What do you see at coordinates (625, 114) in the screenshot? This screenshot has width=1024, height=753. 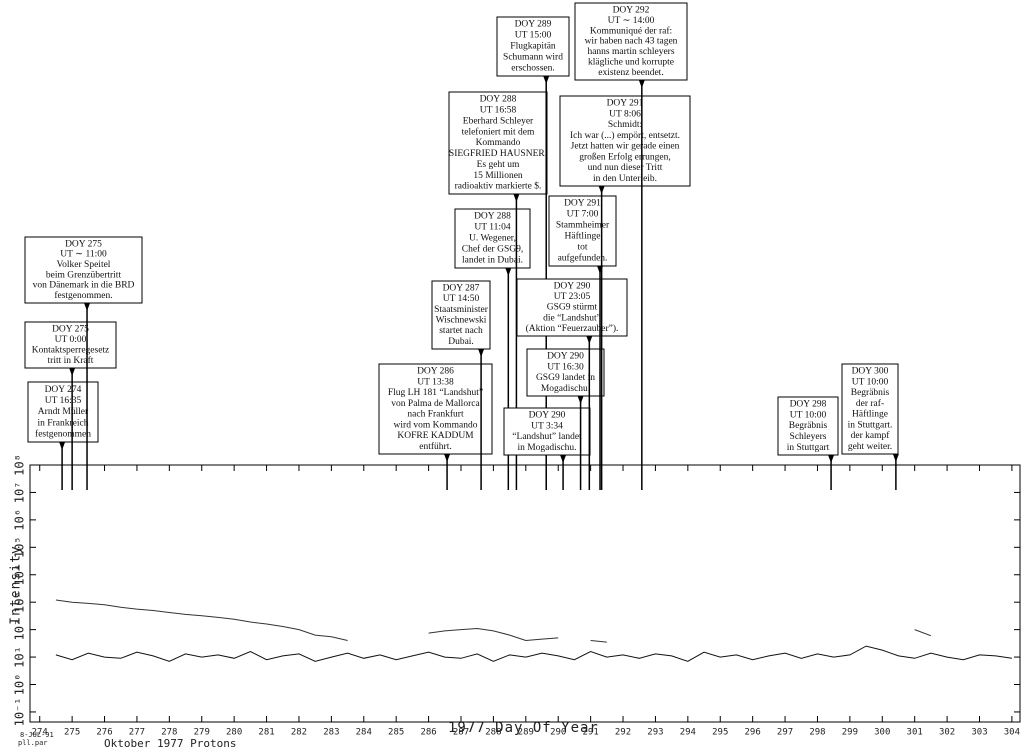 I see `annotation-text: UT 8:06` at bounding box center [625, 114].